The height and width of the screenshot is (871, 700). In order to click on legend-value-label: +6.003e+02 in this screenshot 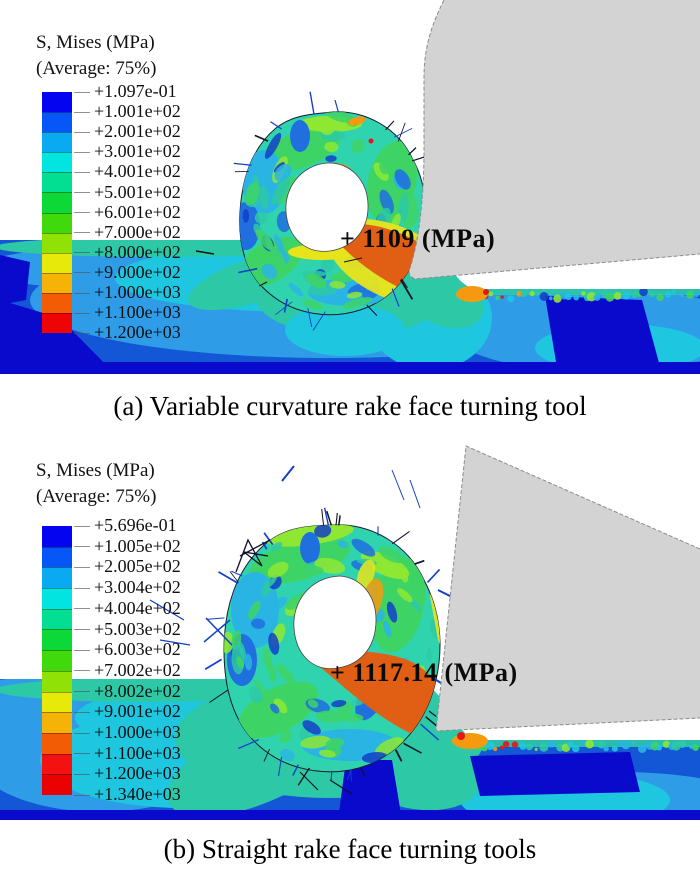, I will do `click(137, 649)`.